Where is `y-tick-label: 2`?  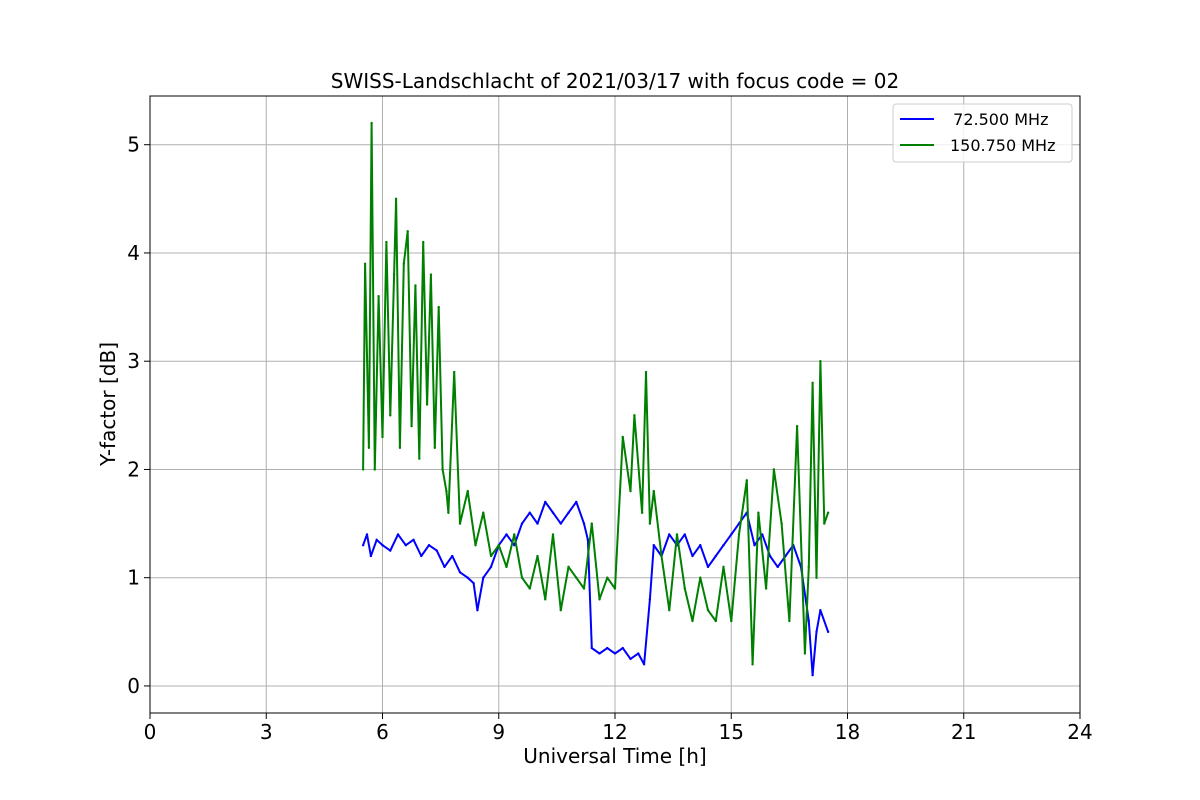 y-tick-label: 2 is located at coordinates (133, 469).